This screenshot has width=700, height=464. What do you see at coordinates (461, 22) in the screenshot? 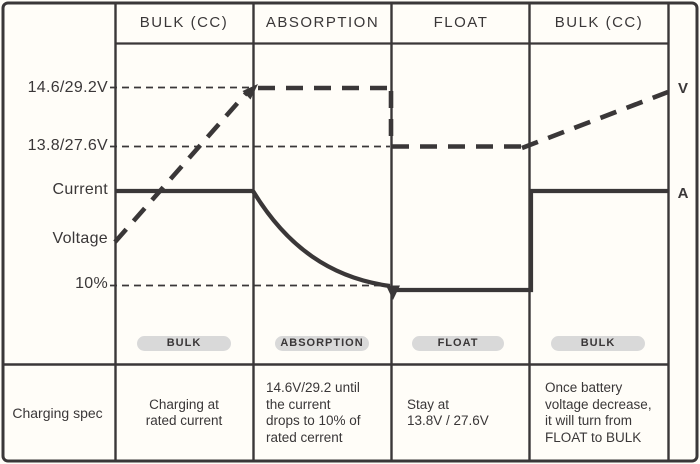
I see `stage-header-float: FLOAT` at bounding box center [461, 22].